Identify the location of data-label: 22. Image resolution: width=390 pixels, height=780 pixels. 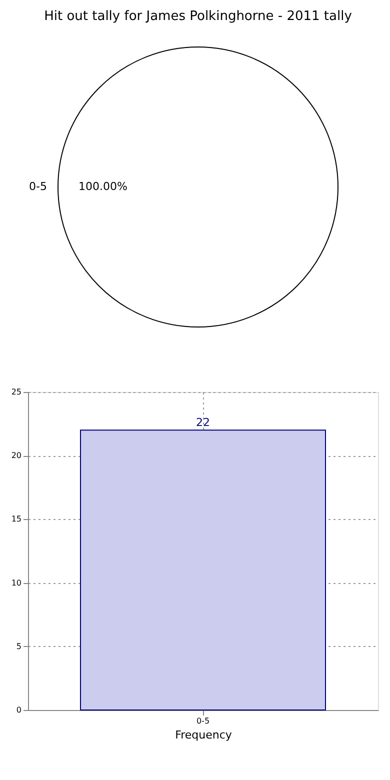
(203, 423).